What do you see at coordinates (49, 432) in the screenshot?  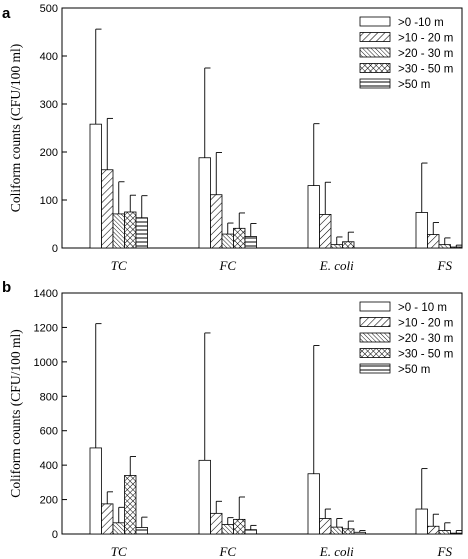 I see `y-tick-label: 600` at bounding box center [49, 432].